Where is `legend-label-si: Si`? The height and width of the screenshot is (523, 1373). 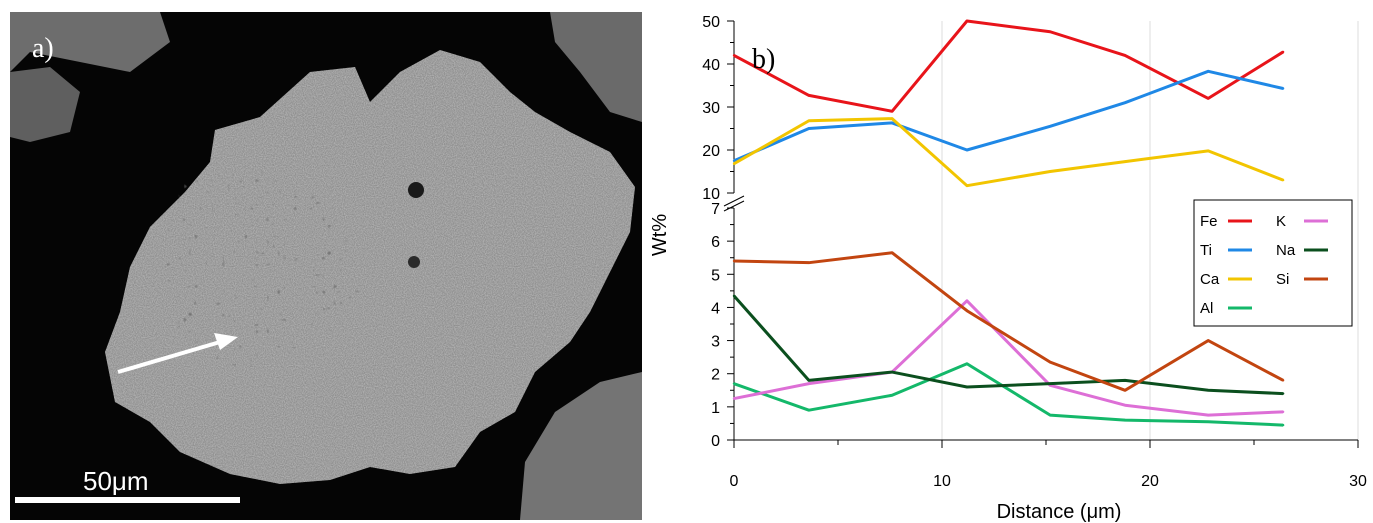
legend-label-si: Si is located at coordinates (1282, 279).